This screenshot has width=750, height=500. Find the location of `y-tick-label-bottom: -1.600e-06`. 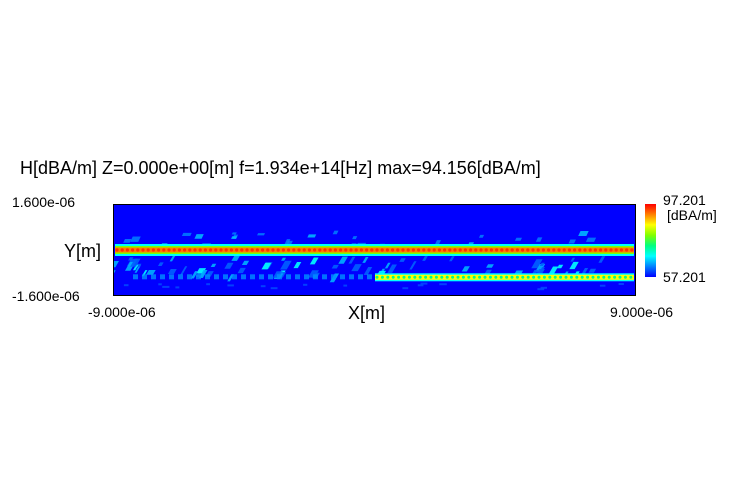

y-tick-label-bottom: -1.600e-06 is located at coordinates (46, 296).